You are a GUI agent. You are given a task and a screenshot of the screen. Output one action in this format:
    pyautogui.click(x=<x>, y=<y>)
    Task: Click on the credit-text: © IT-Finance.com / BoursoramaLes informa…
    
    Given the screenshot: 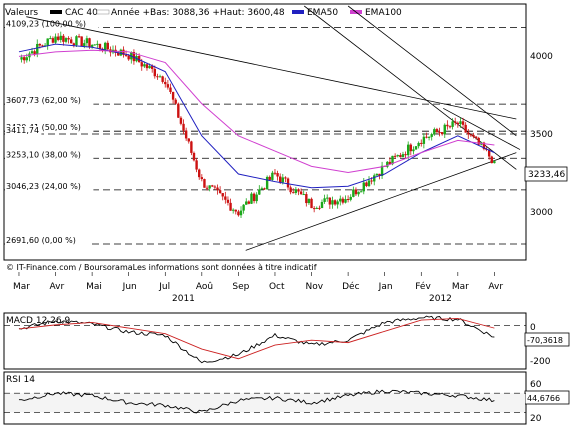 What is the action you would take?
    pyautogui.click(x=161, y=267)
    